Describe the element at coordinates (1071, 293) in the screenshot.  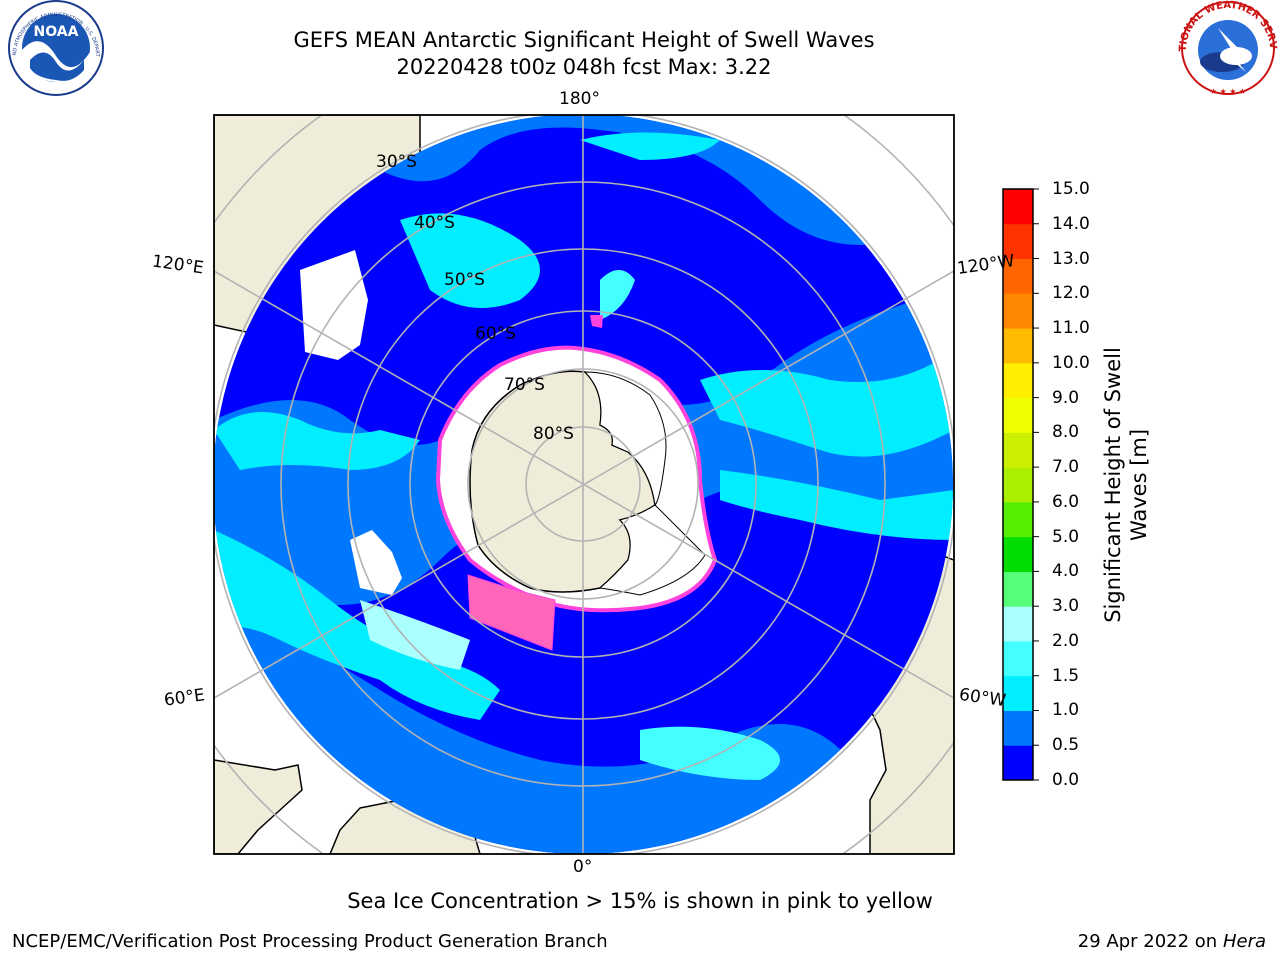
I see `colorbar-tick-label: 12.0` at that location.